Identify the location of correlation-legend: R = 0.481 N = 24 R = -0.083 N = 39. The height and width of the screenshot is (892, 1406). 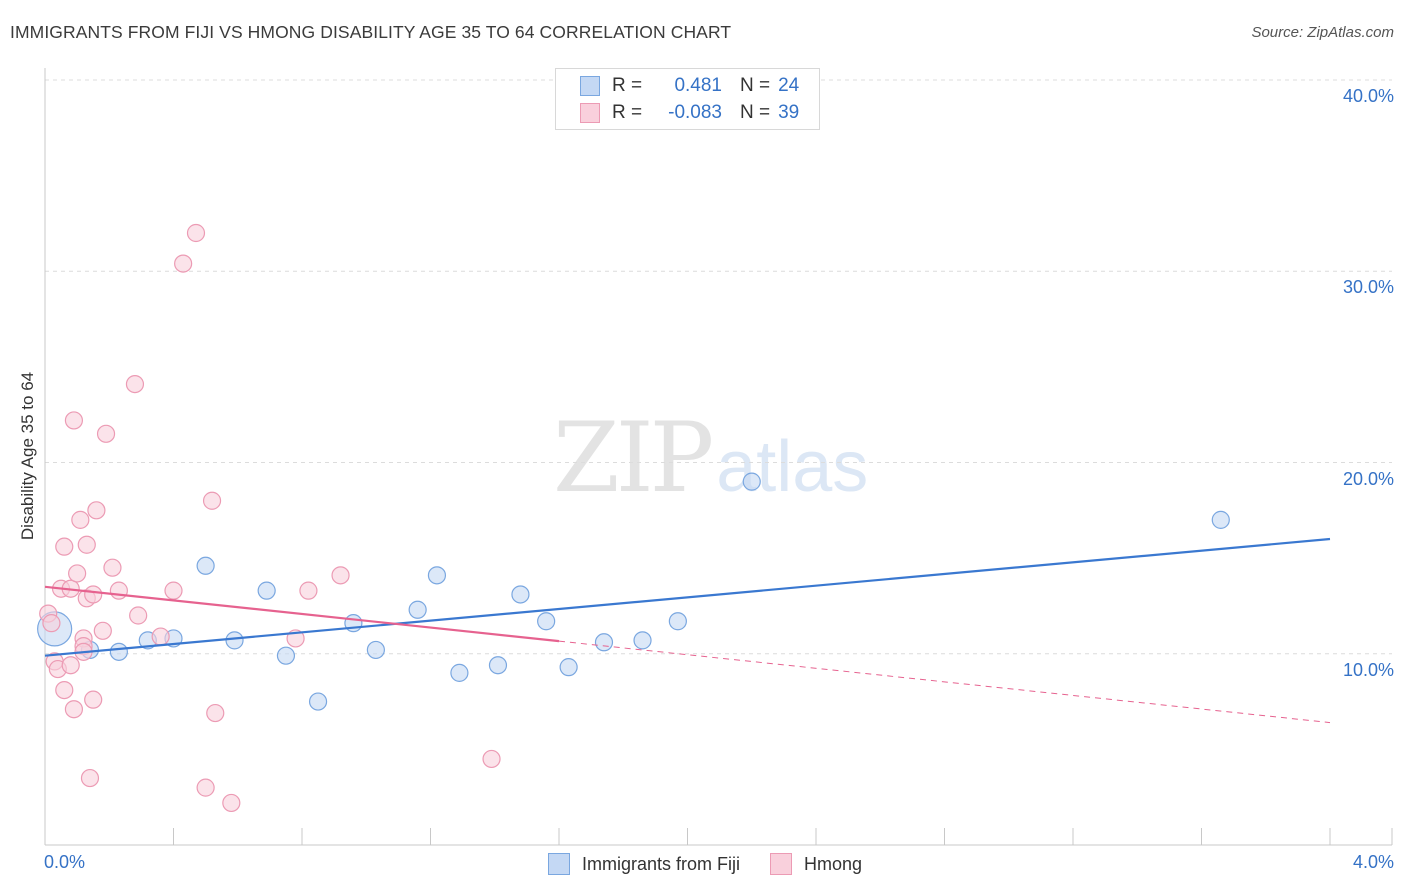
(687, 99).